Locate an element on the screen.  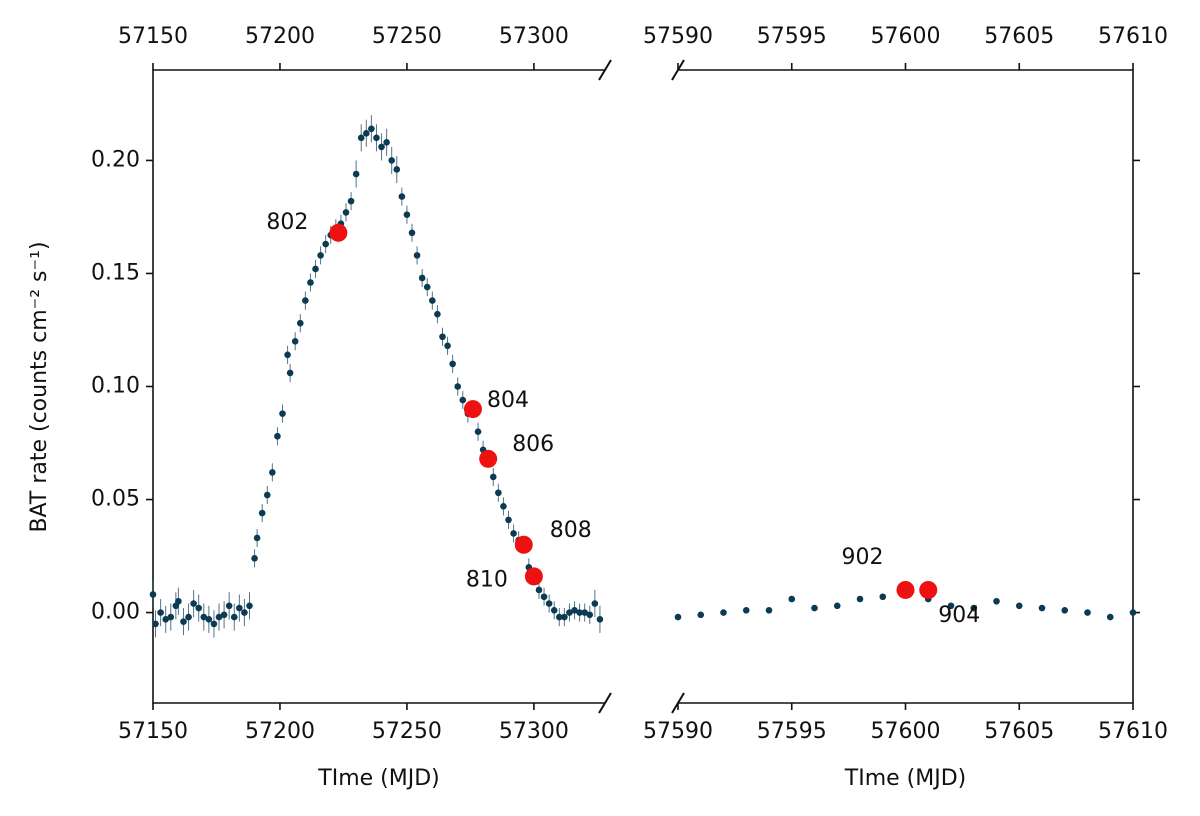
x-tick-label-top: 57150 is located at coordinates (153, 36).